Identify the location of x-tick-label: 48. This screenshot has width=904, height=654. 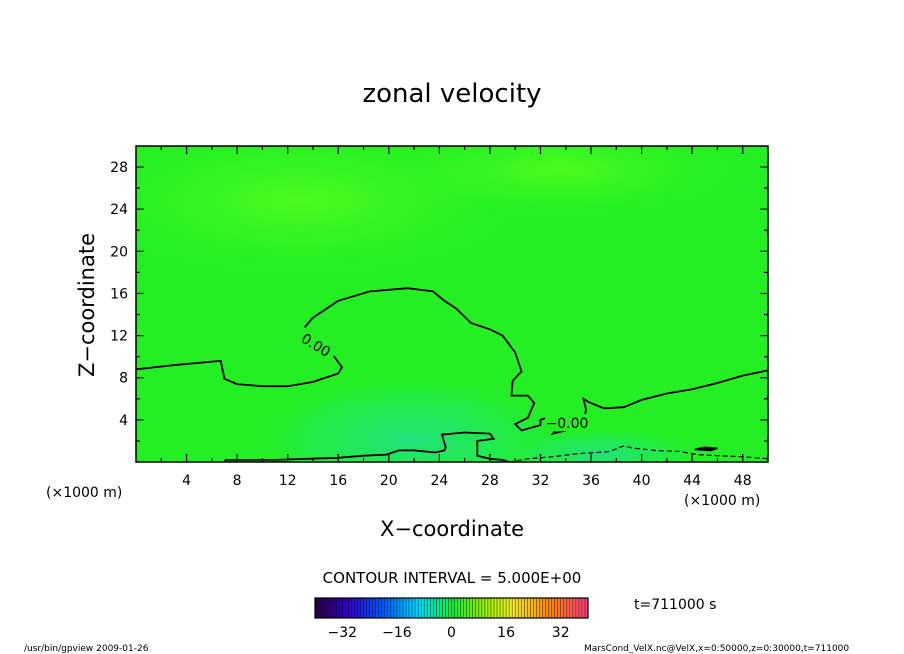
(743, 481).